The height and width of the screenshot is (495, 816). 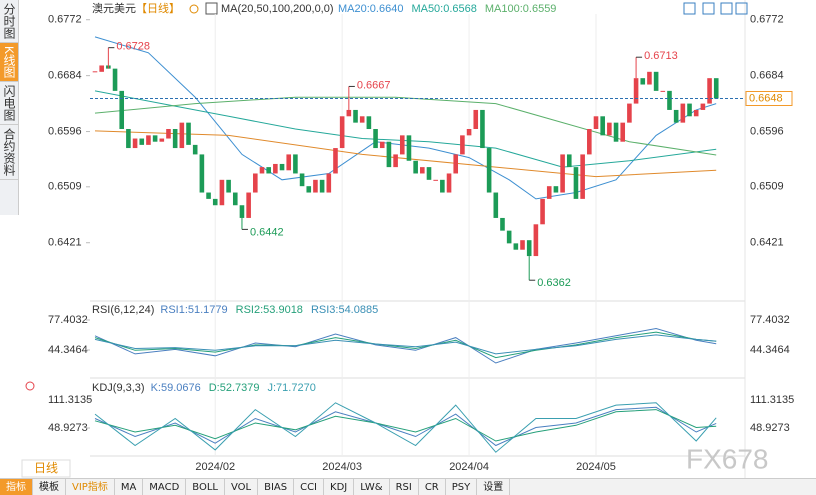 I want to click on side-tab: 闪电图, so click(x=9, y=104).